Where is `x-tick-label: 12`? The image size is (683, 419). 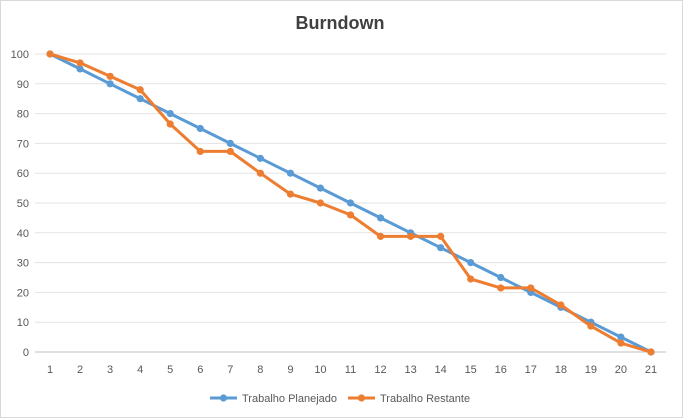 x-tick-label: 12 is located at coordinates (380, 370).